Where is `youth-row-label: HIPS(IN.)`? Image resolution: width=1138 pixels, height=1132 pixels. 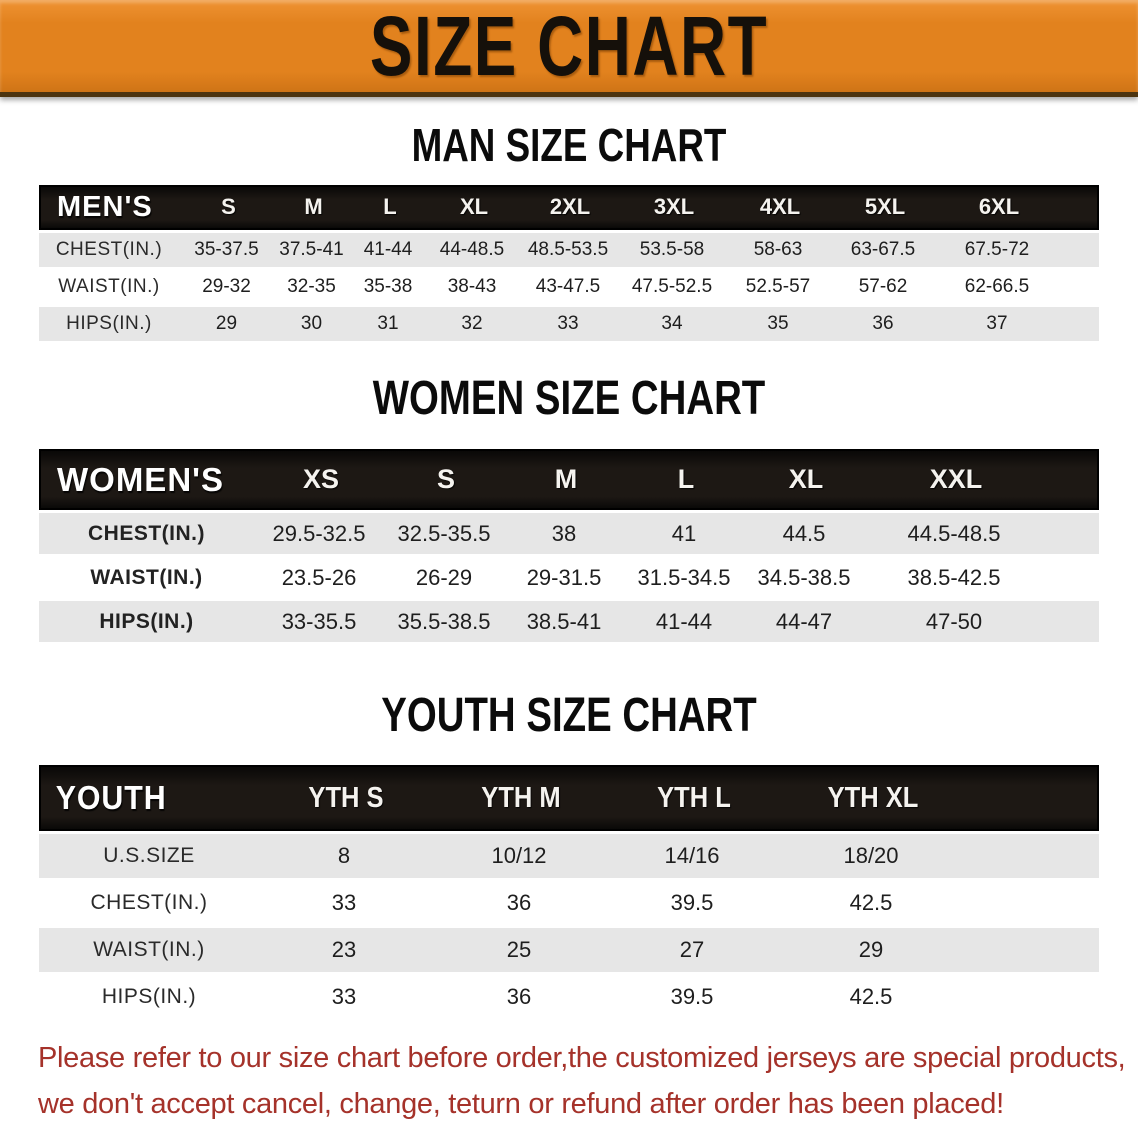 youth-row-label: HIPS(IN.) is located at coordinates (149, 997).